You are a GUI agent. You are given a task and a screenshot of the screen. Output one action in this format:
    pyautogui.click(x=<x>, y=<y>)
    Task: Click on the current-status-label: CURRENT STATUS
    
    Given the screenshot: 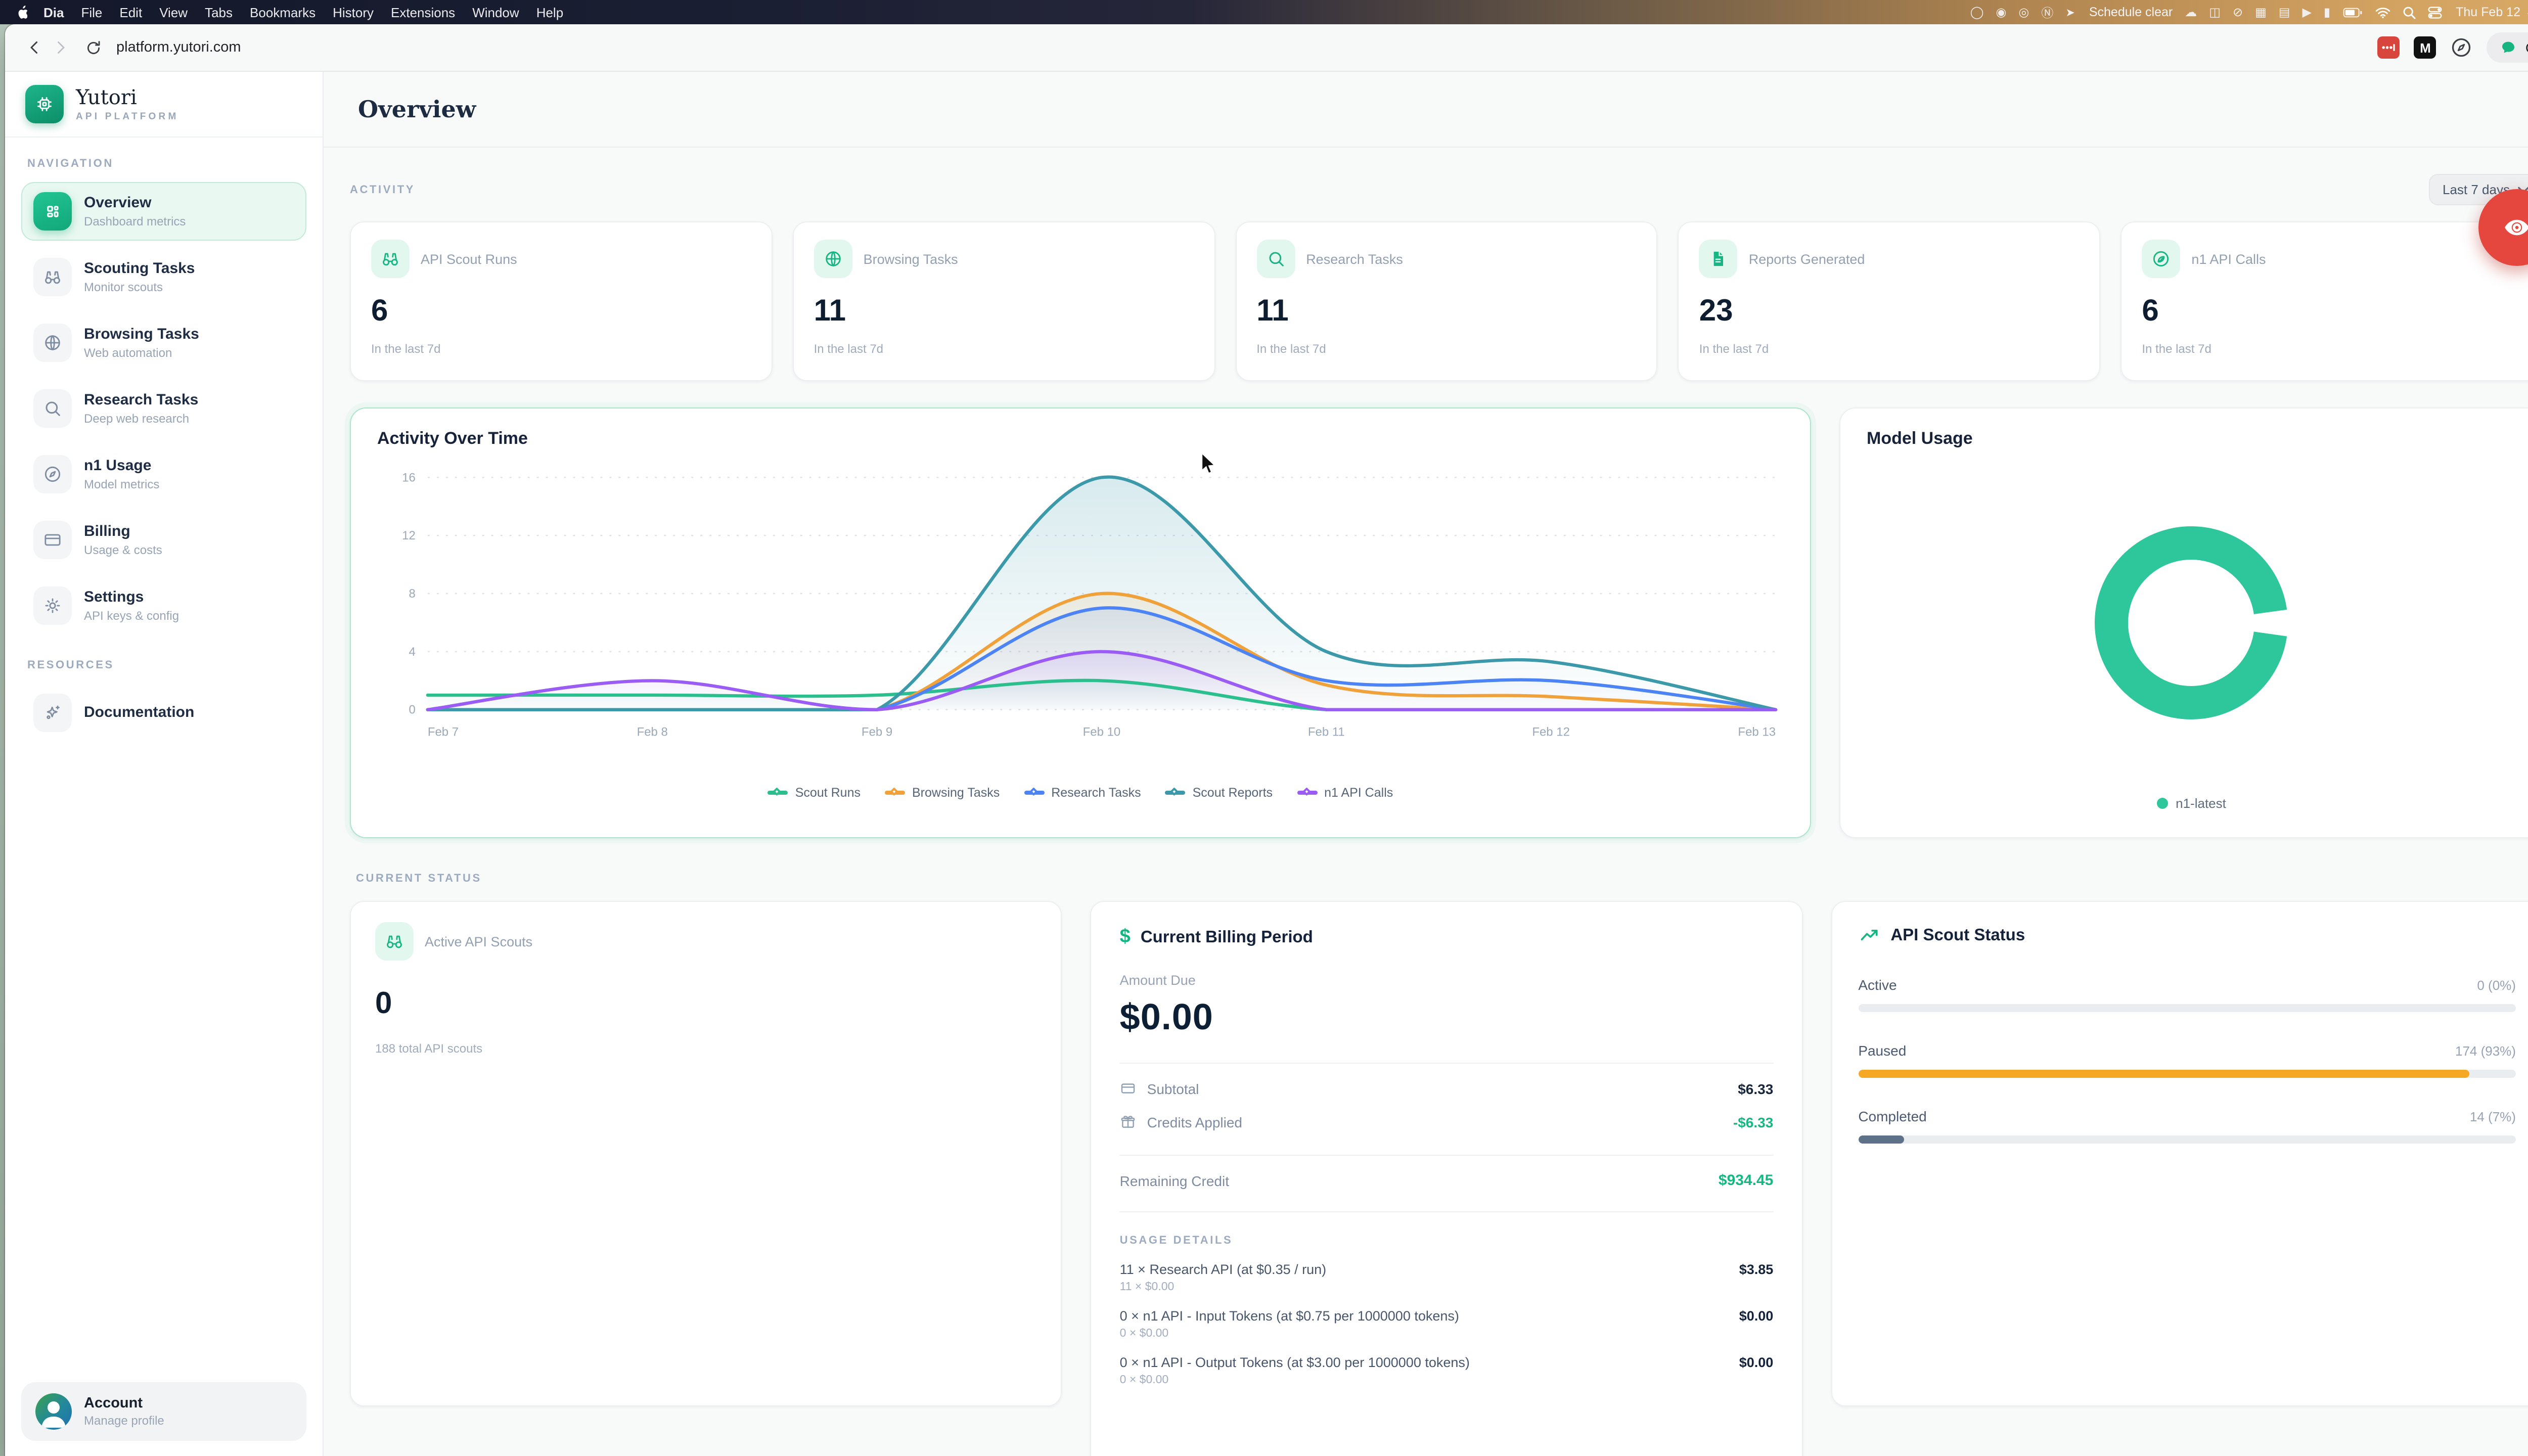 What is the action you would take?
    pyautogui.click(x=419, y=879)
    